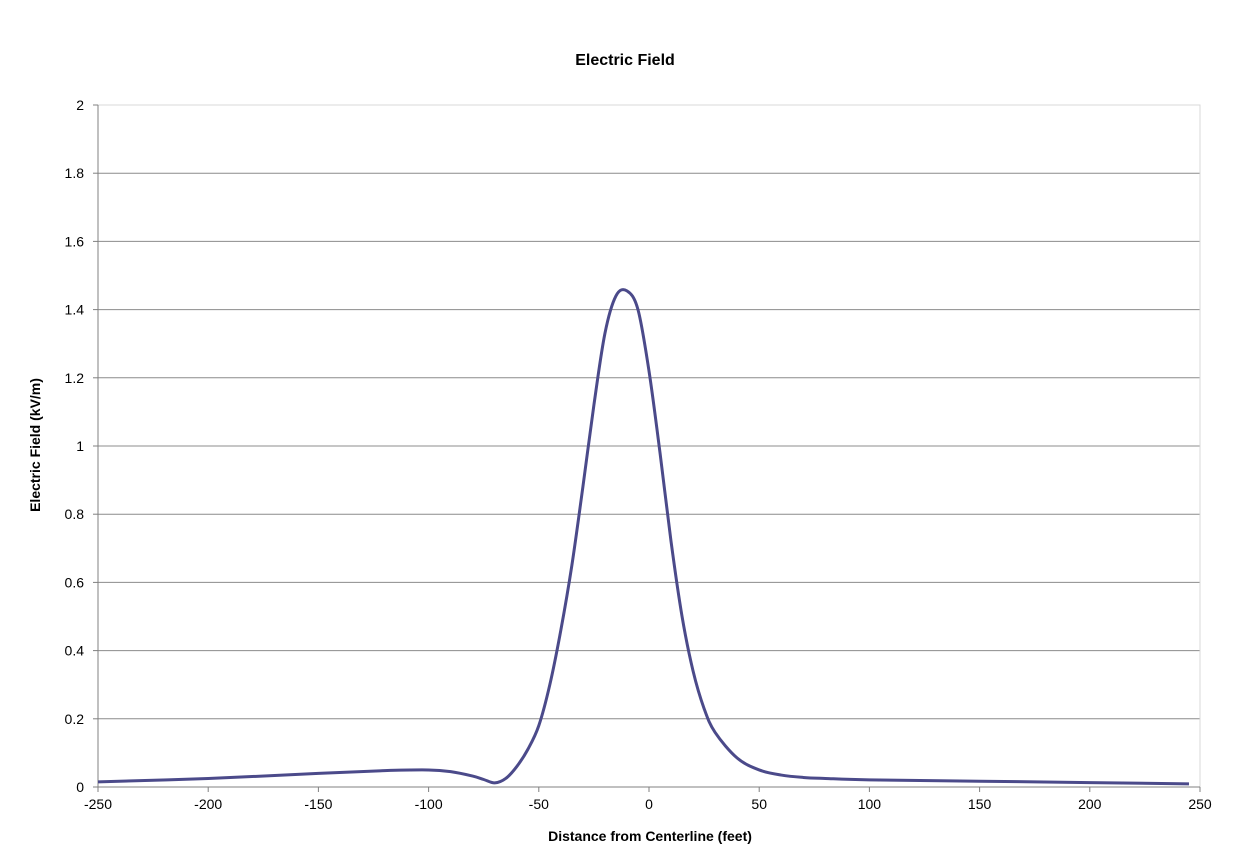 Image resolution: width=1254 pixels, height=849 pixels. What do you see at coordinates (75, 241) in the screenshot?
I see `y-tick-label: 1.6` at bounding box center [75, 241].